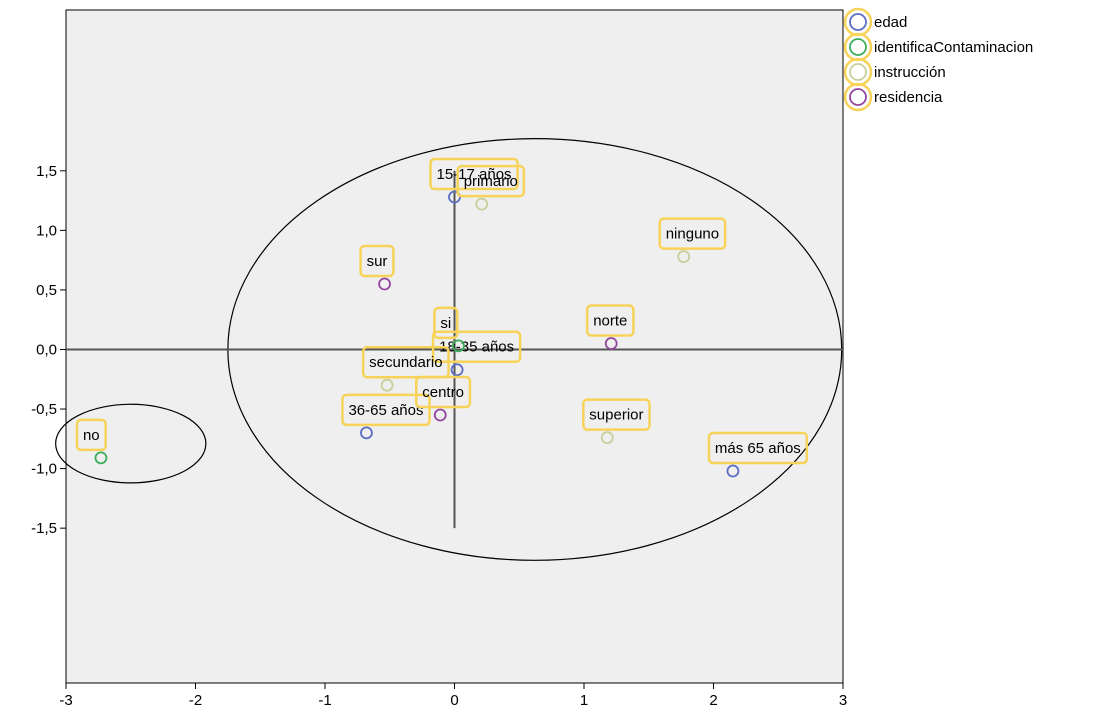 The width and height of the screenshot is (1098, 722). Describe the element at coordinates (908, 97) in the screenshot. I see `legend-label: residencia` at that location.